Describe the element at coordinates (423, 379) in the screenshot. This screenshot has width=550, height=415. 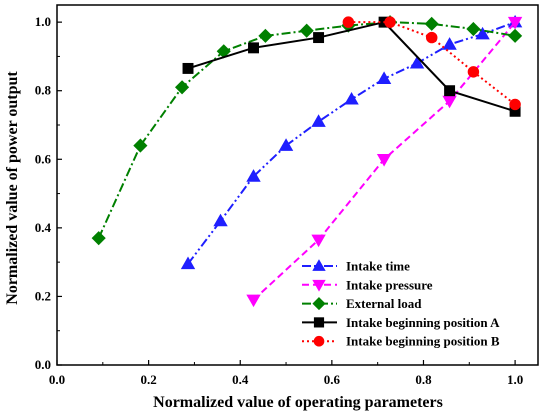
I see `x-tick-label: 0.8` at that location.